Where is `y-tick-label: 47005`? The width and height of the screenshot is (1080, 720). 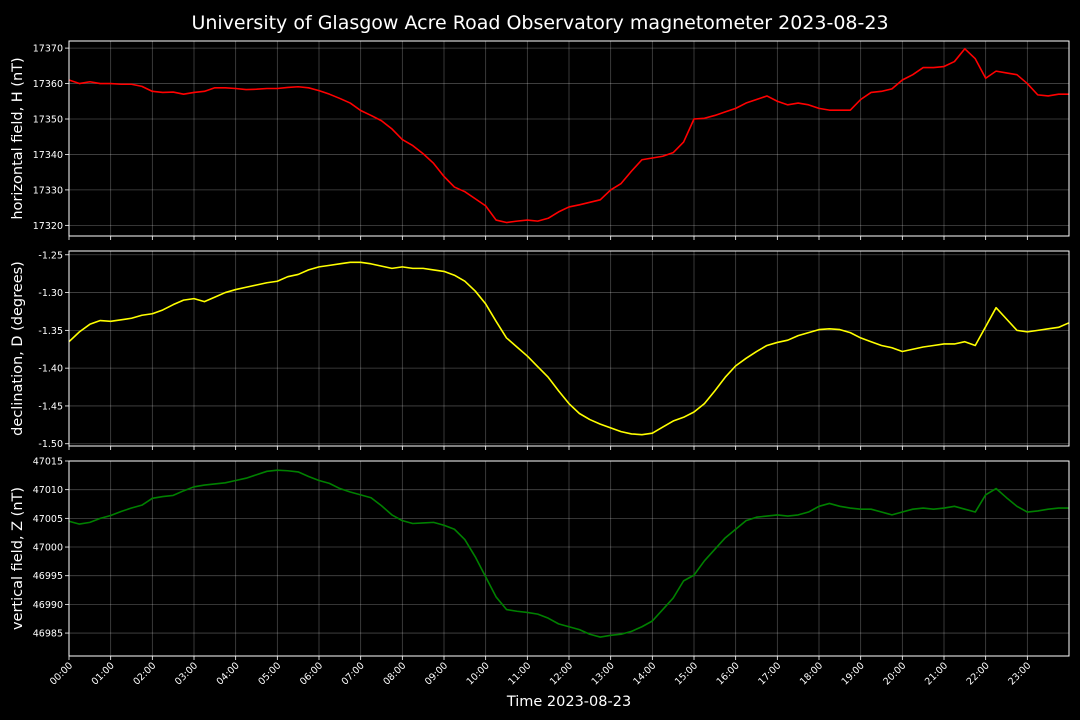 y-tick-label: 47005 is located at coordinates (48, 519).